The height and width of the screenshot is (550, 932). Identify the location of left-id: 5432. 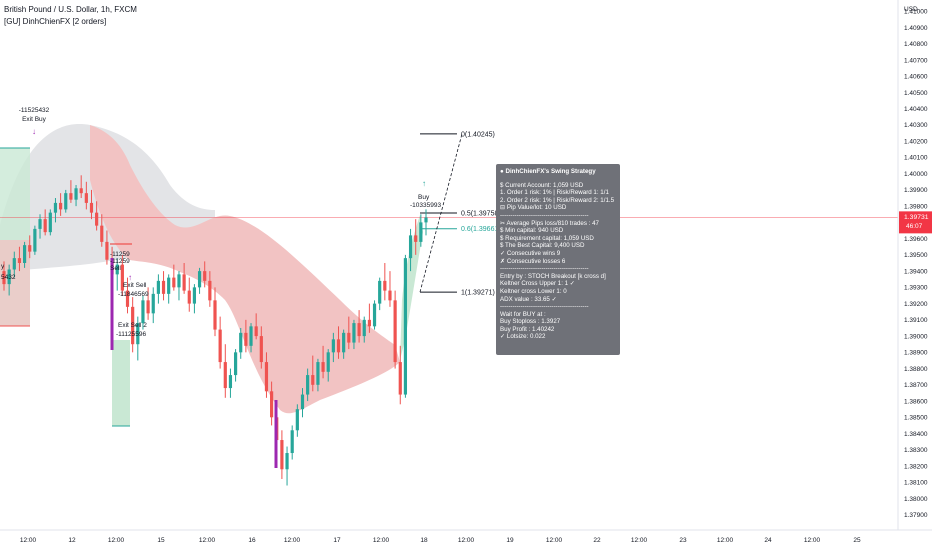
(8, 277).